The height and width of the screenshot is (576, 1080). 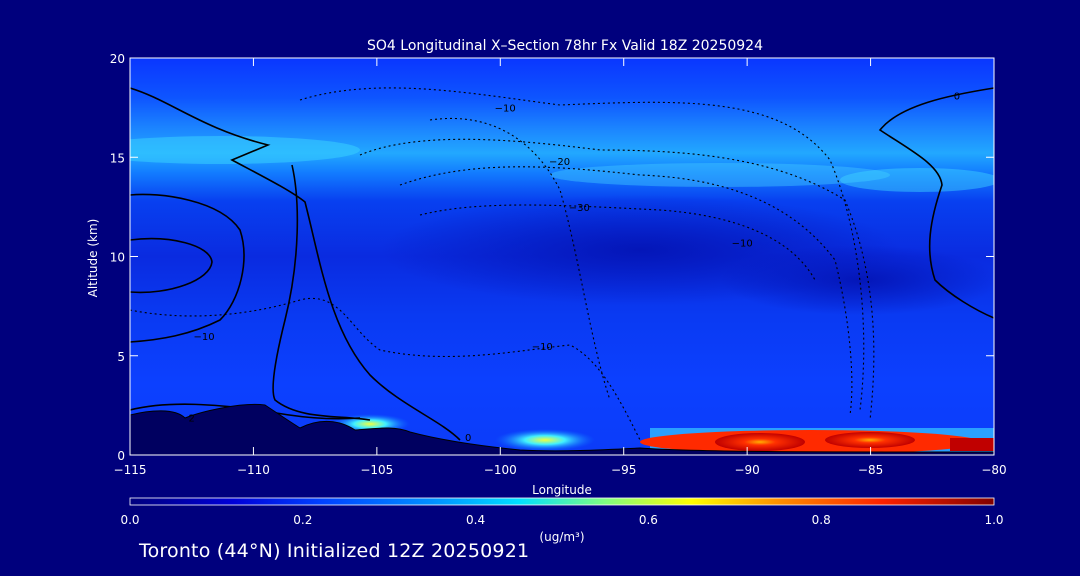 What do you see at coordinates (500, 470) in the screenshot?
I see `x-tick-label: −100` at bounding box center [500, 470].